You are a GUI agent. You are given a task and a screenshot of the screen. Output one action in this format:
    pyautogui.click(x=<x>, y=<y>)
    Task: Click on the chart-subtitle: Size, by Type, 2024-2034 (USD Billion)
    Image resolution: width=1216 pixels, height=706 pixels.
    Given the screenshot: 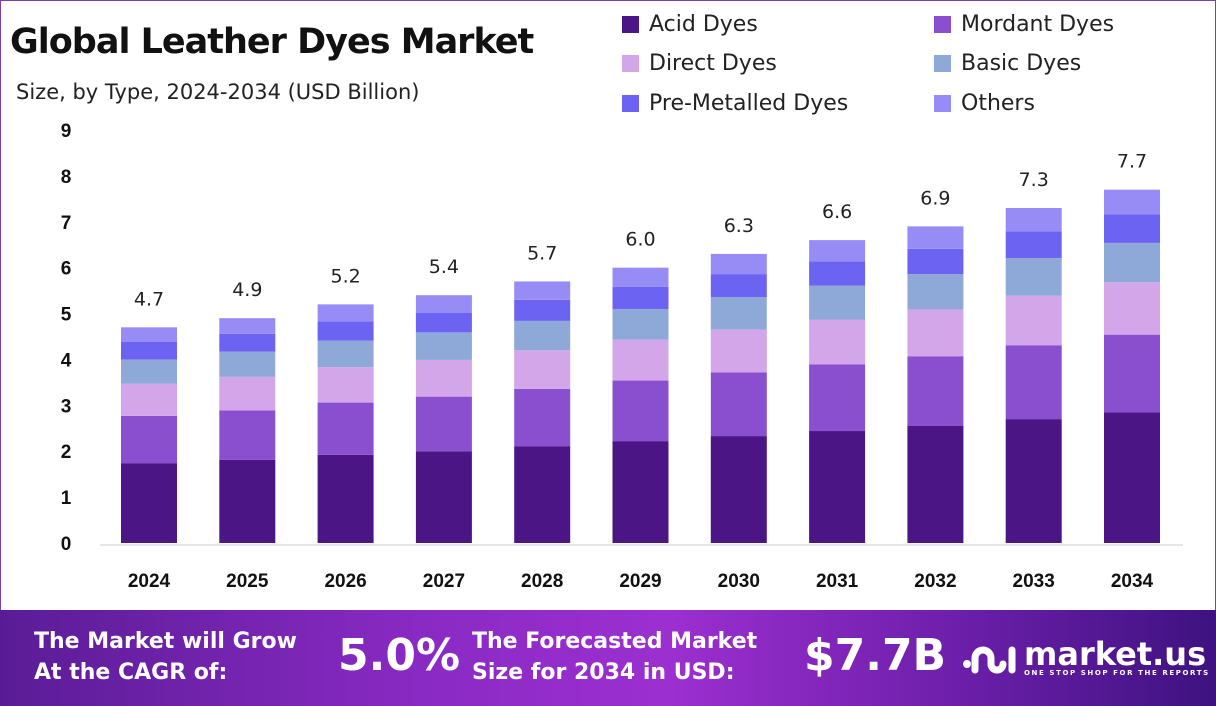 What is the action you would take?
    pyautogui.click(x=218, y=92)
    